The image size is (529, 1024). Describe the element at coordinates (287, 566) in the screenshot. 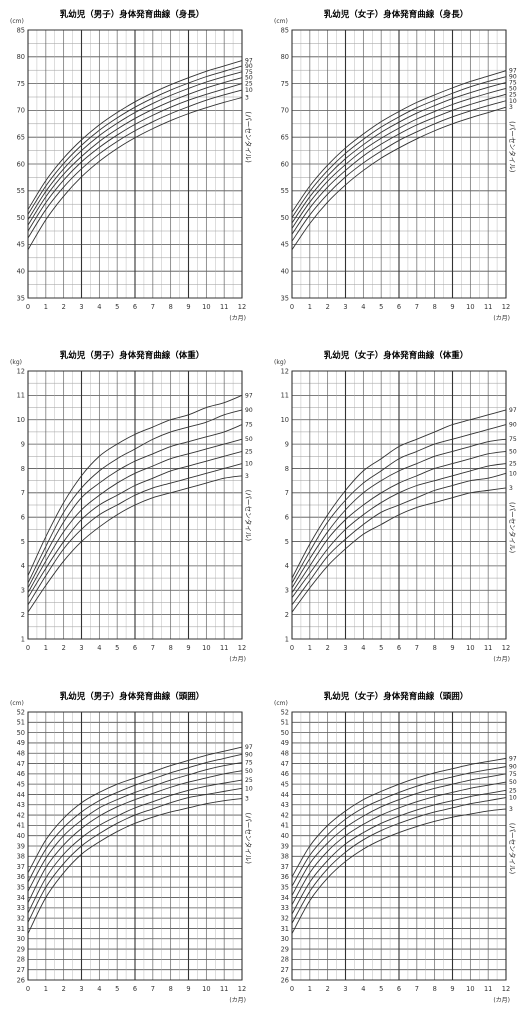

I see `y-tick-label: 4` at that location.